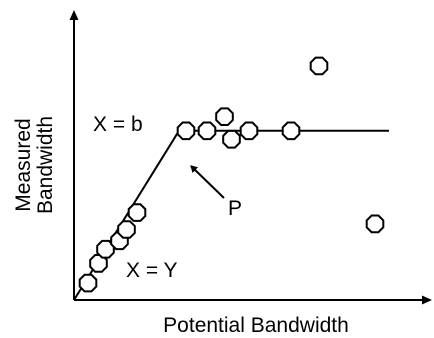 The image size is (434, 338). I want to click on x-axis-arrowhead, so click(427, 300).